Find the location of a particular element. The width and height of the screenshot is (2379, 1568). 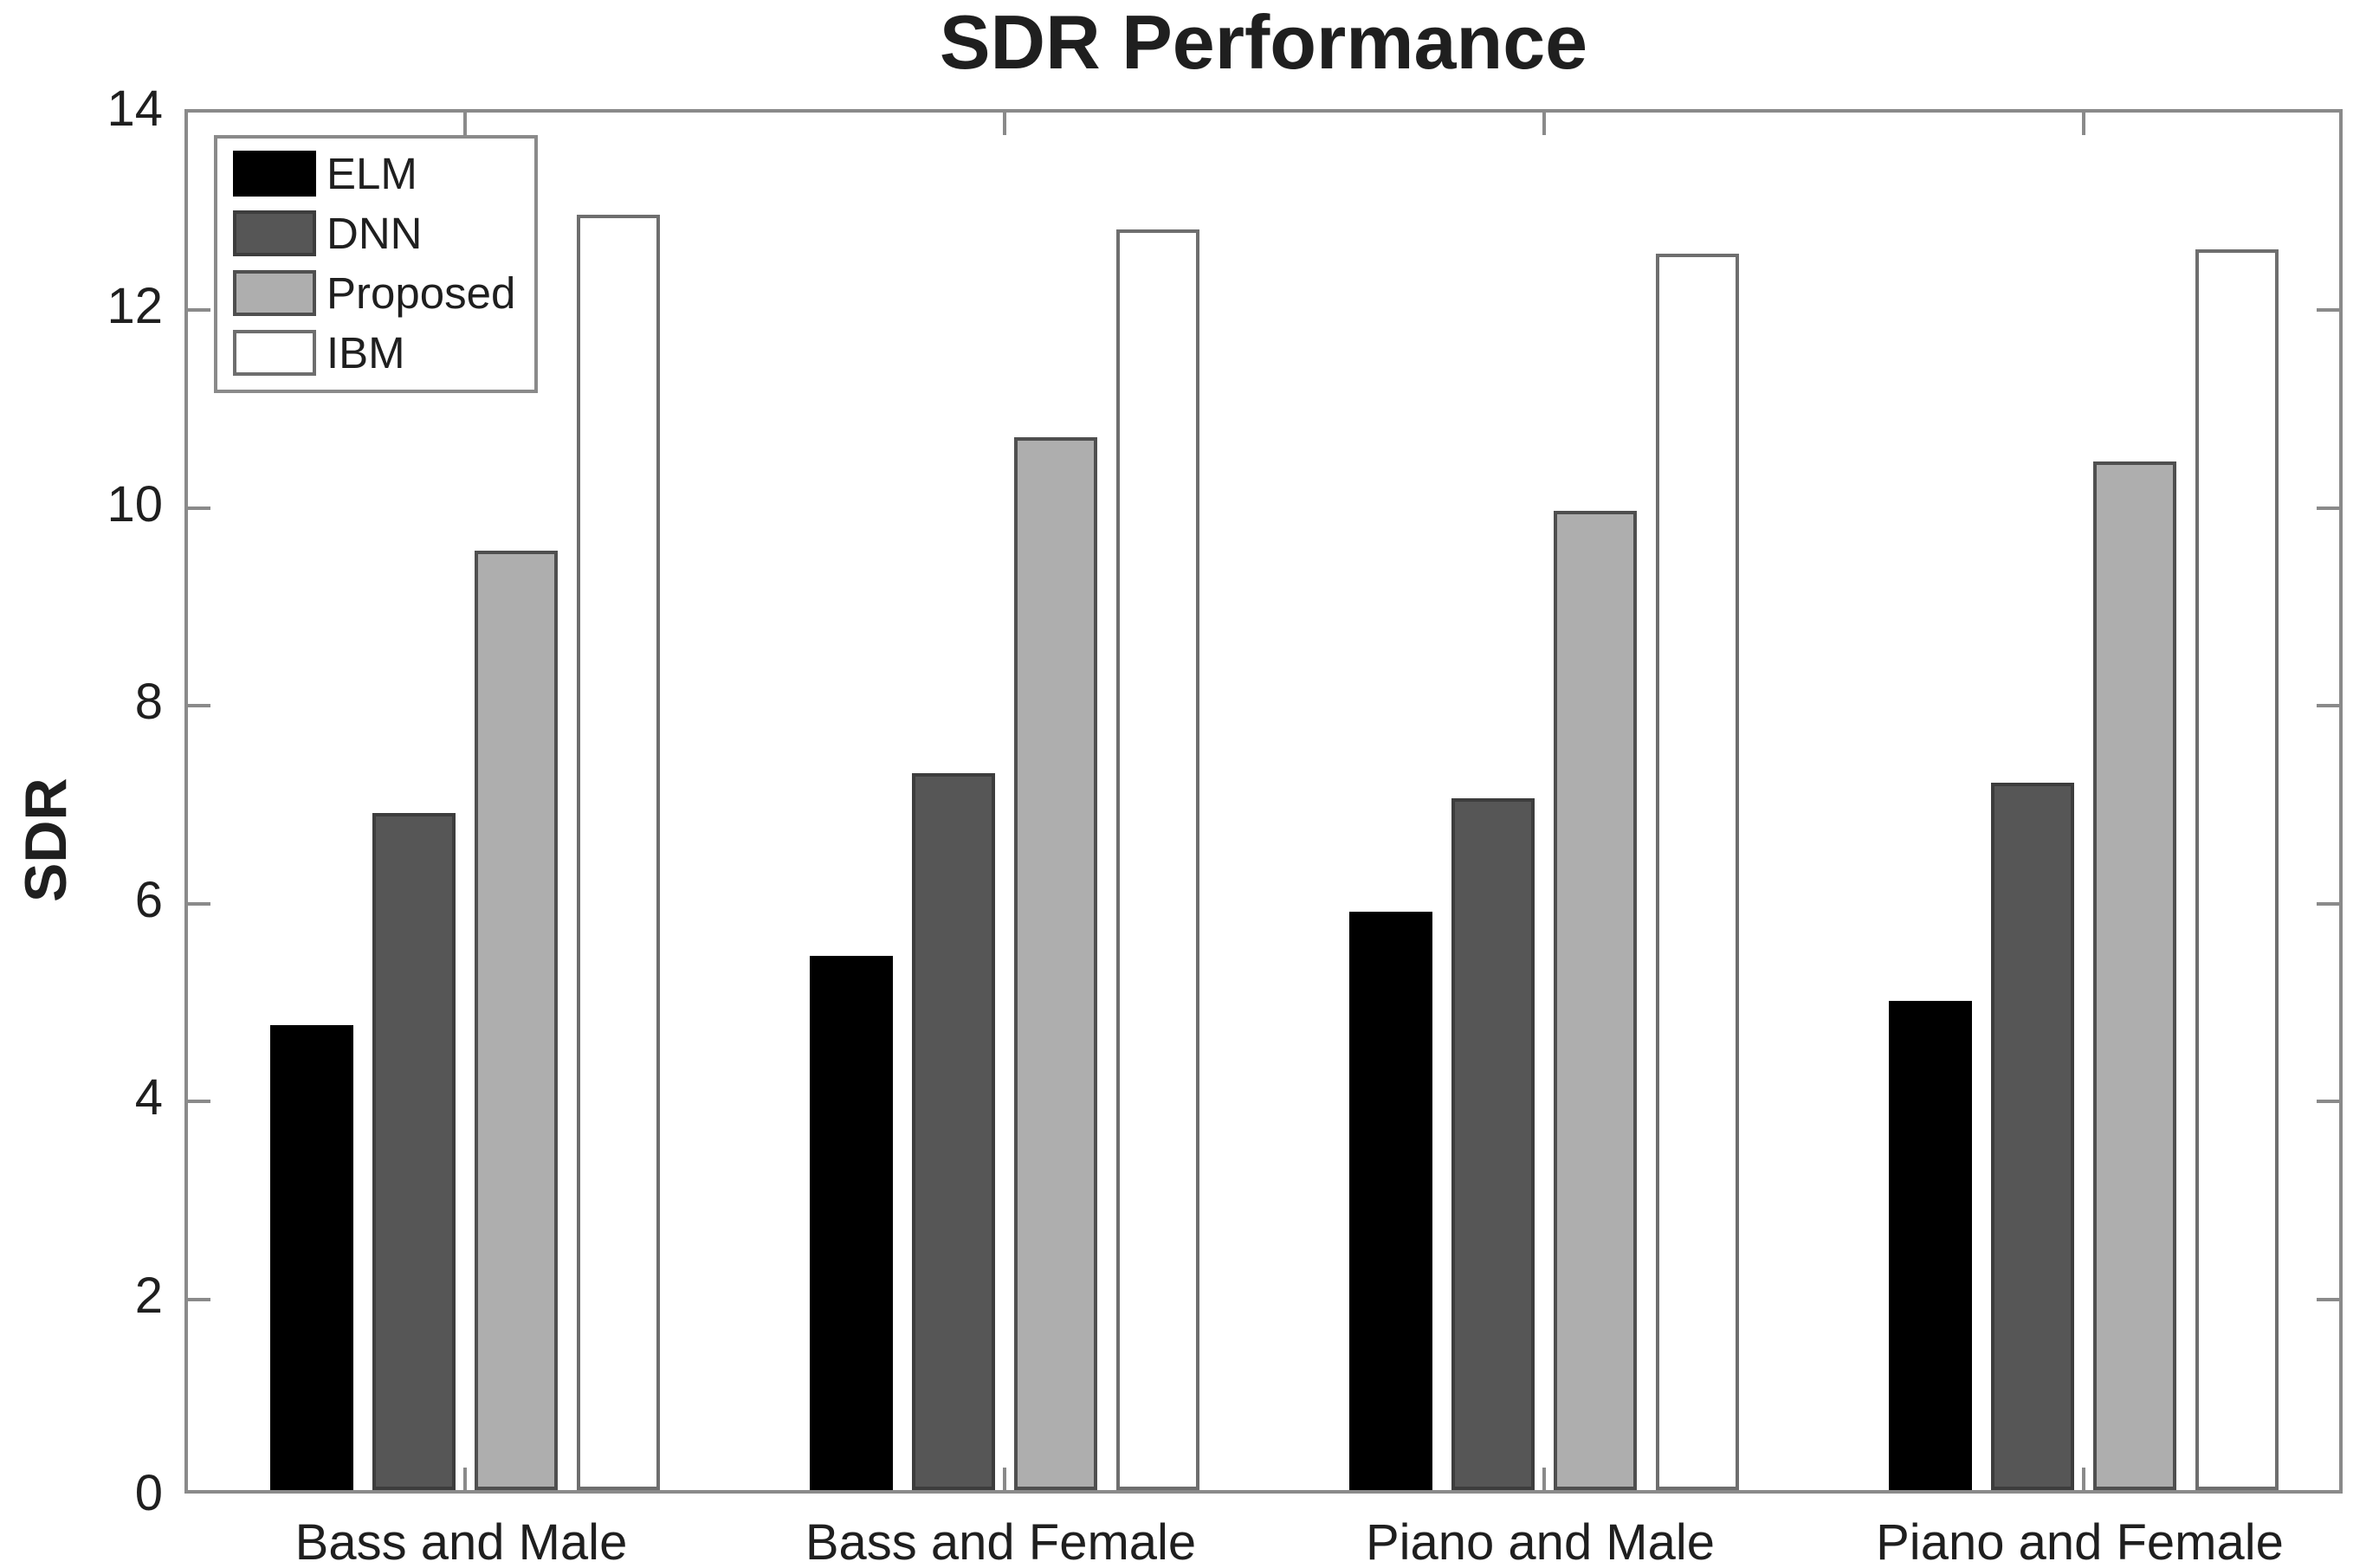

x-tick-label: Piano and Female is located at coordinates (2080, 1541).